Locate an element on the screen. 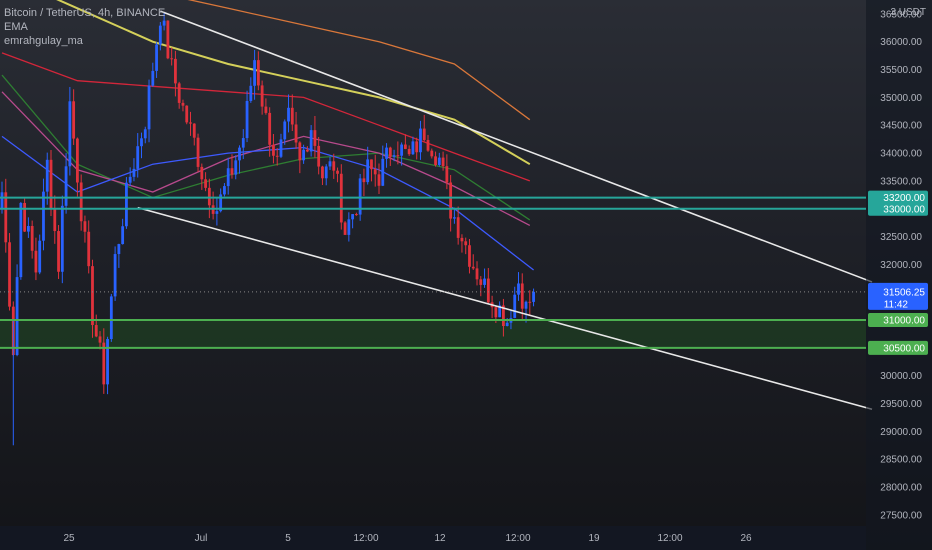  ma-line-orange is located at coordinates (266, 60).